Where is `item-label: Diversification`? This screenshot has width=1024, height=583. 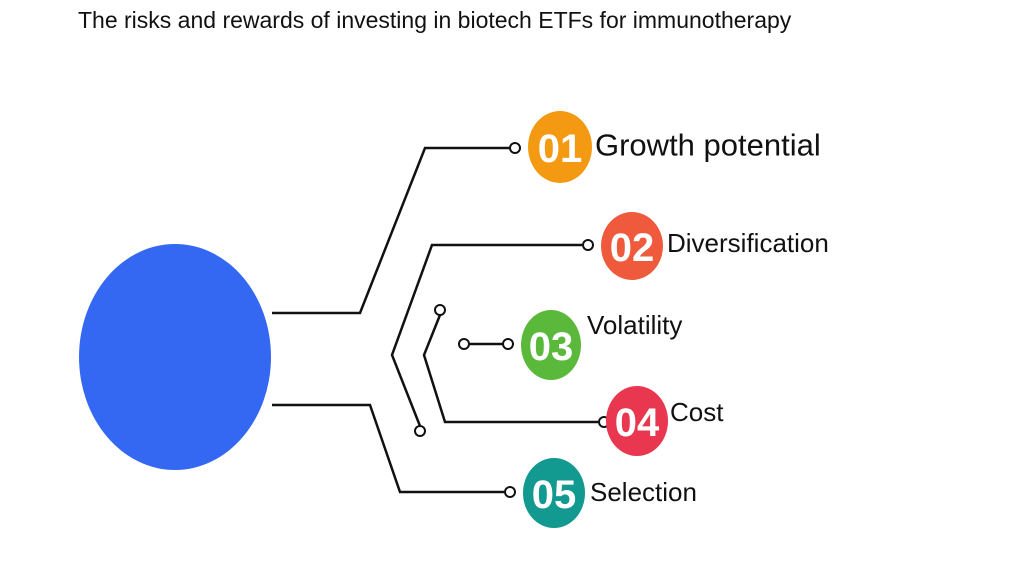 item-label: Diversification is located at coordinates (748, 243).